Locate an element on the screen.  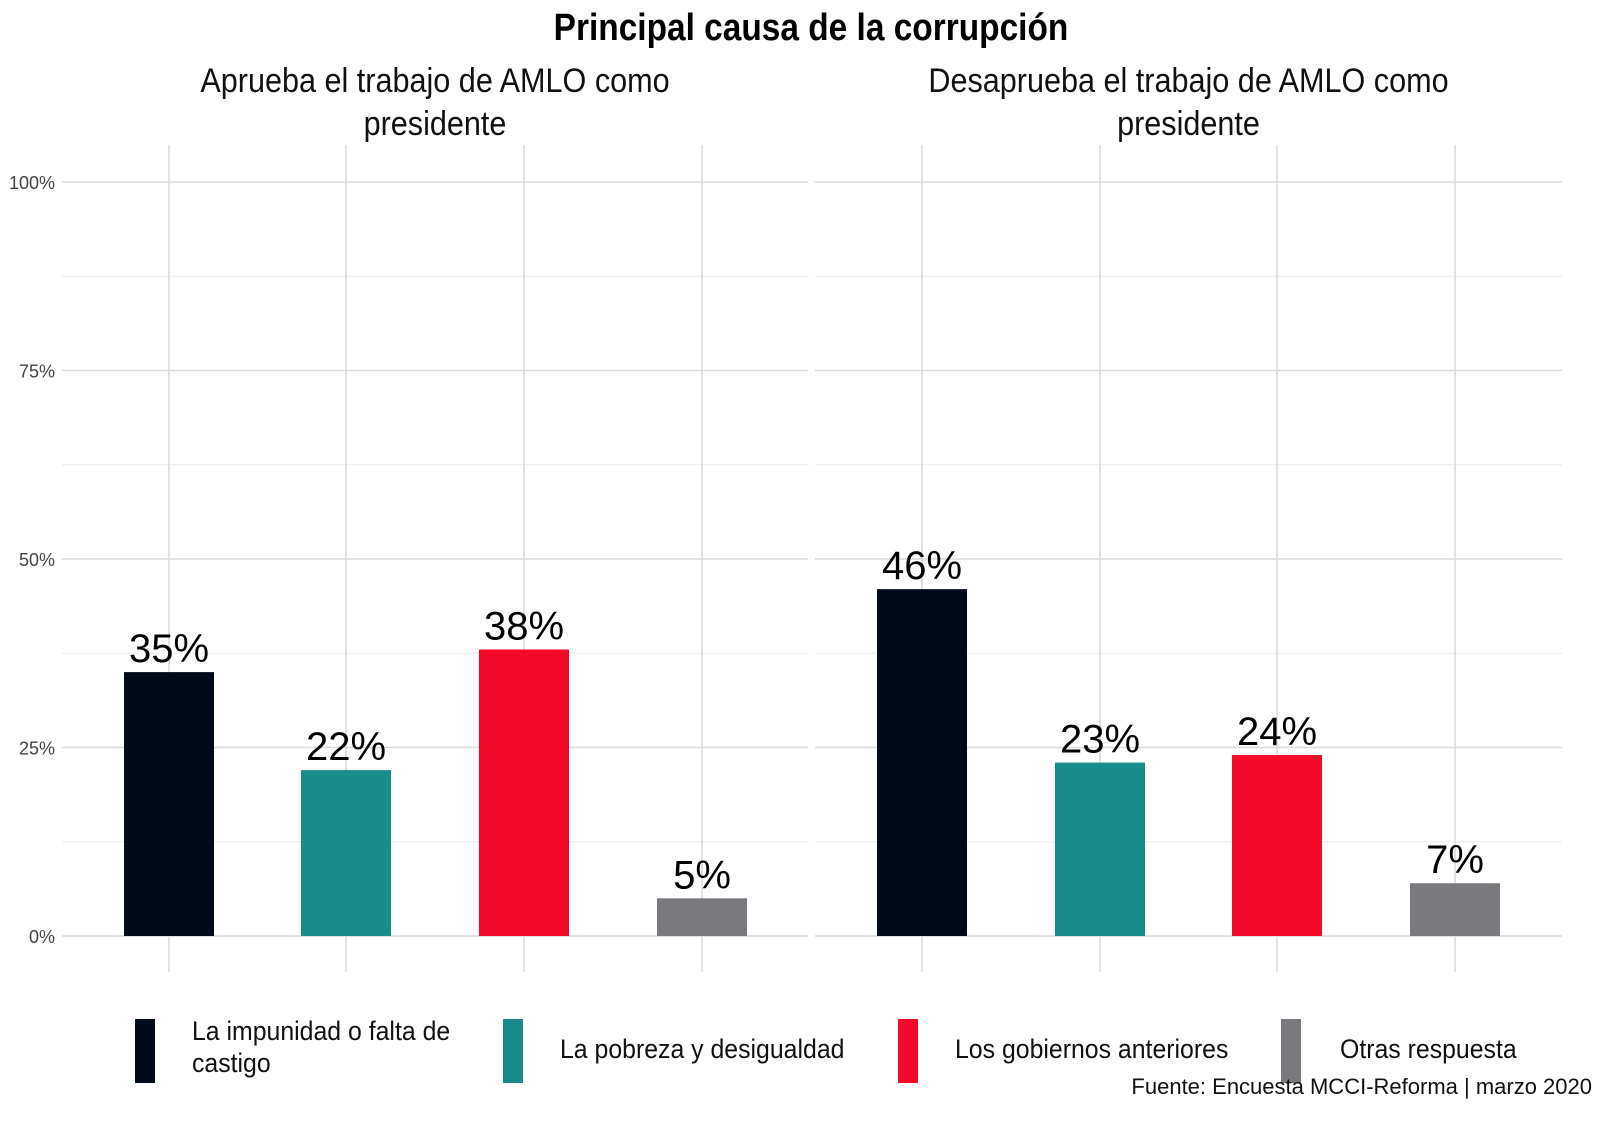
chart-title: Principal causa de la corrupción is located at coordinates (811, 27).